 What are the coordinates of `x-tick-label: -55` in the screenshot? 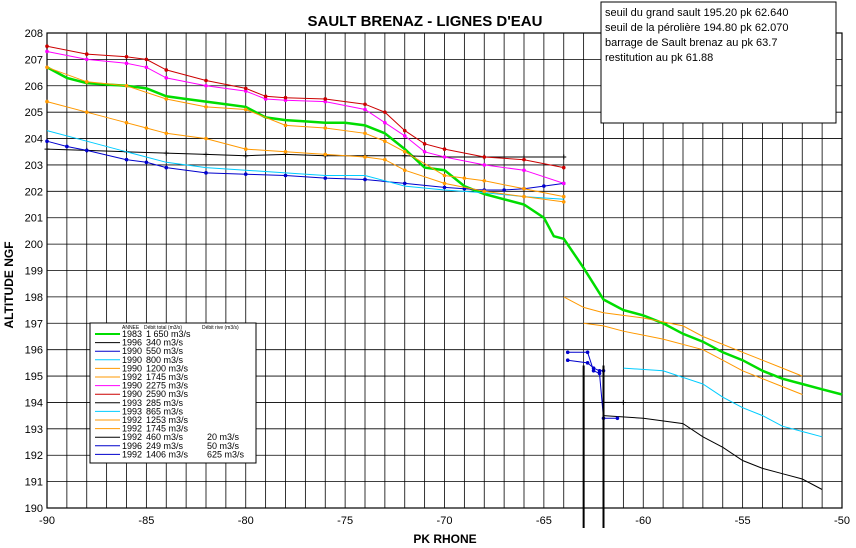 It's located at (743, 521).